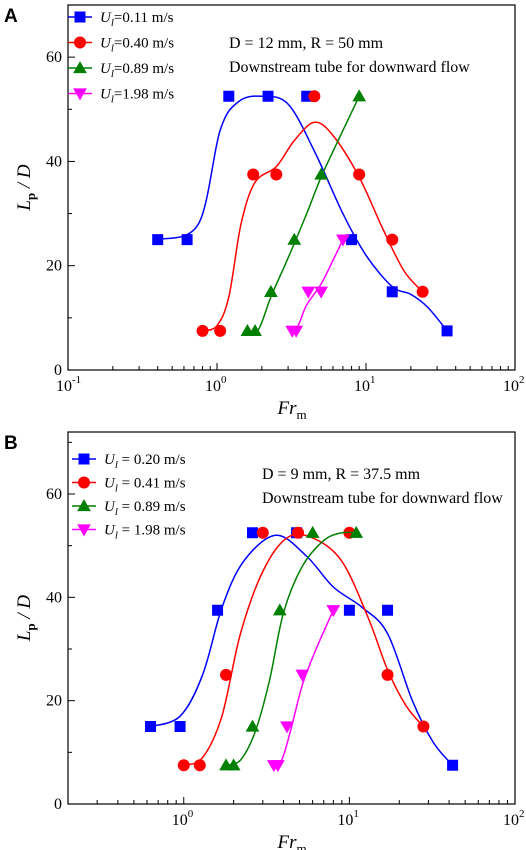  Describe the element at coordinates (11, 16) in the screenshot. I see `panel-letter: A` at that location.